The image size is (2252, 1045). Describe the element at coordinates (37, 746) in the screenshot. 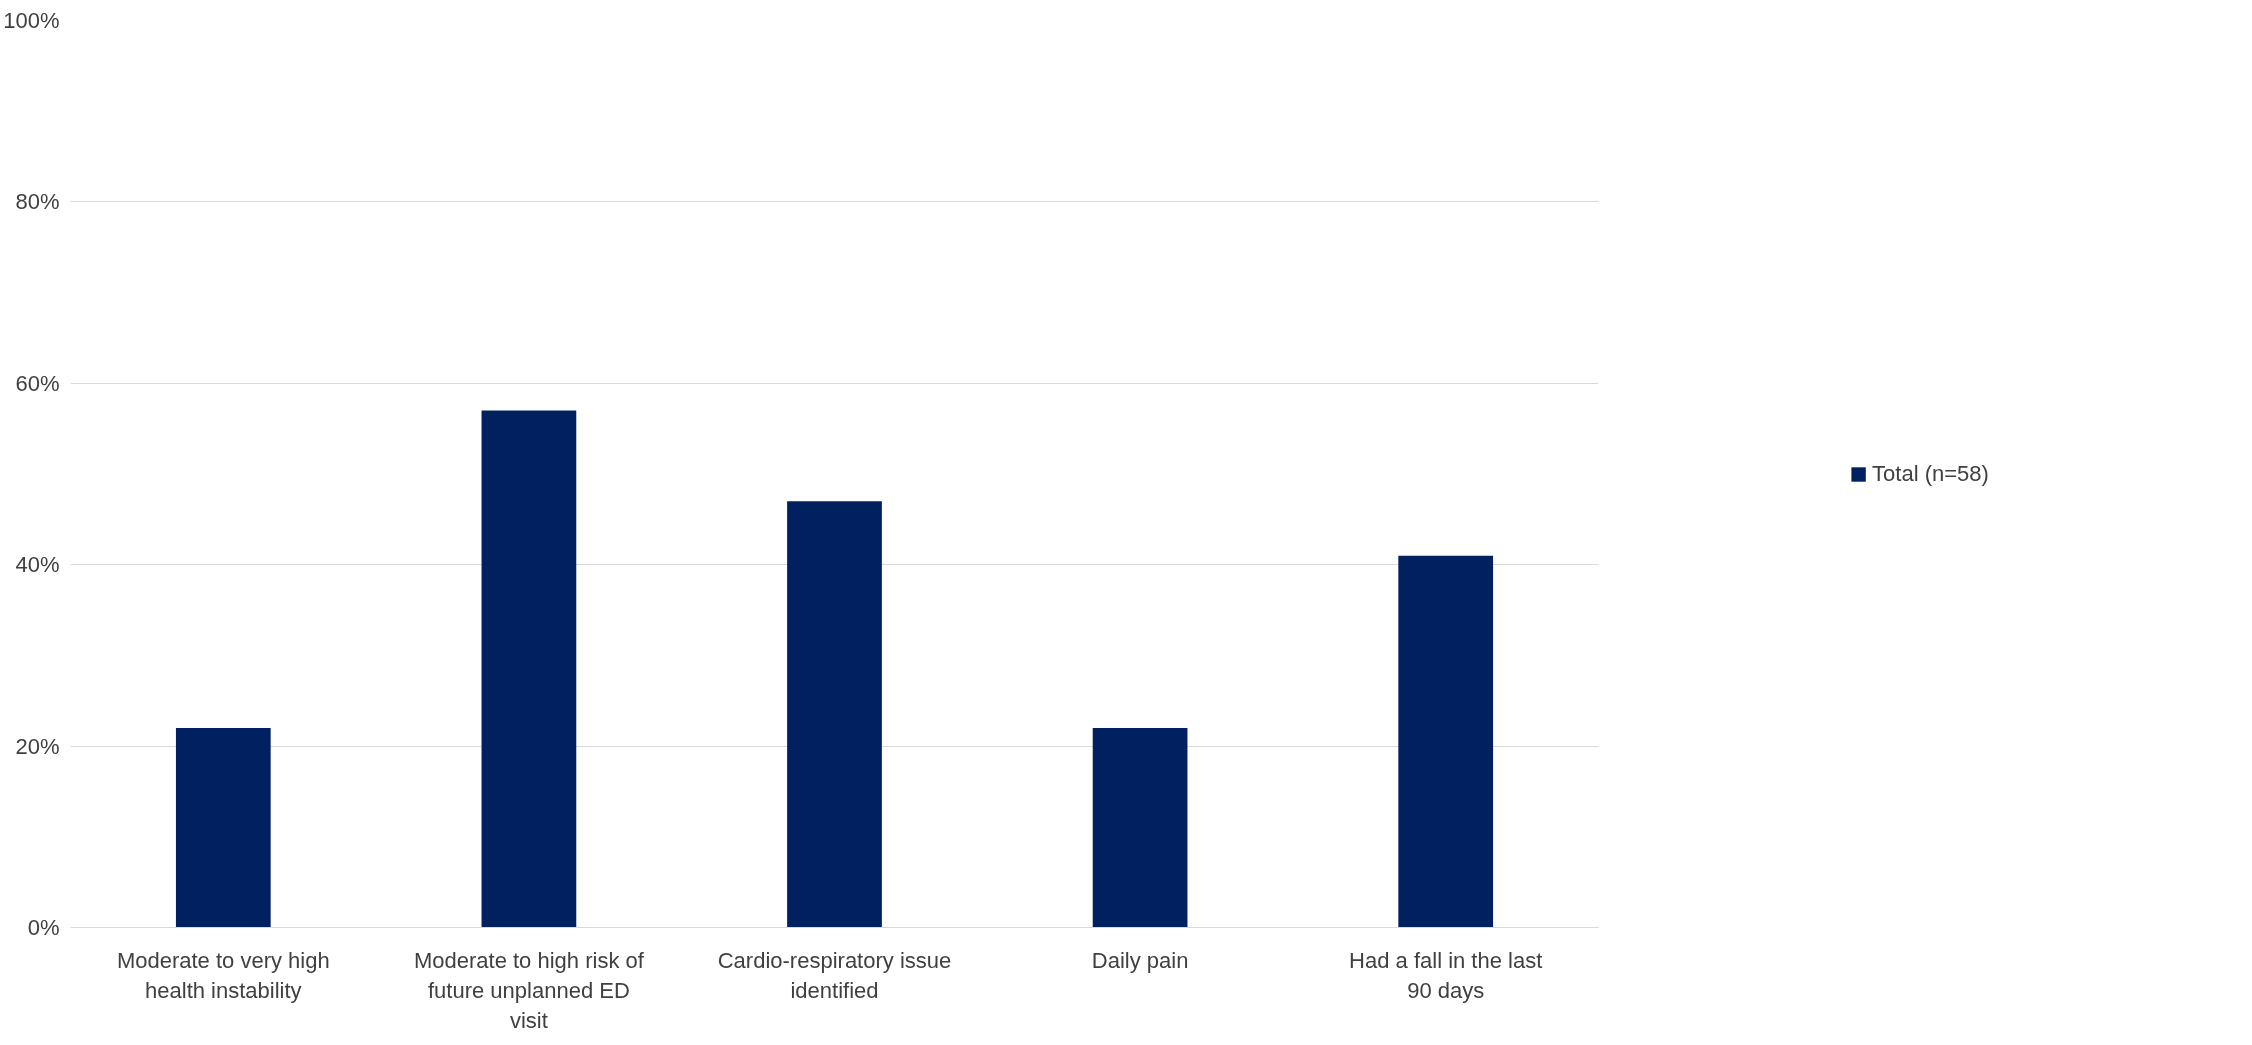

I see `y-tick-label: 20%` at that location.